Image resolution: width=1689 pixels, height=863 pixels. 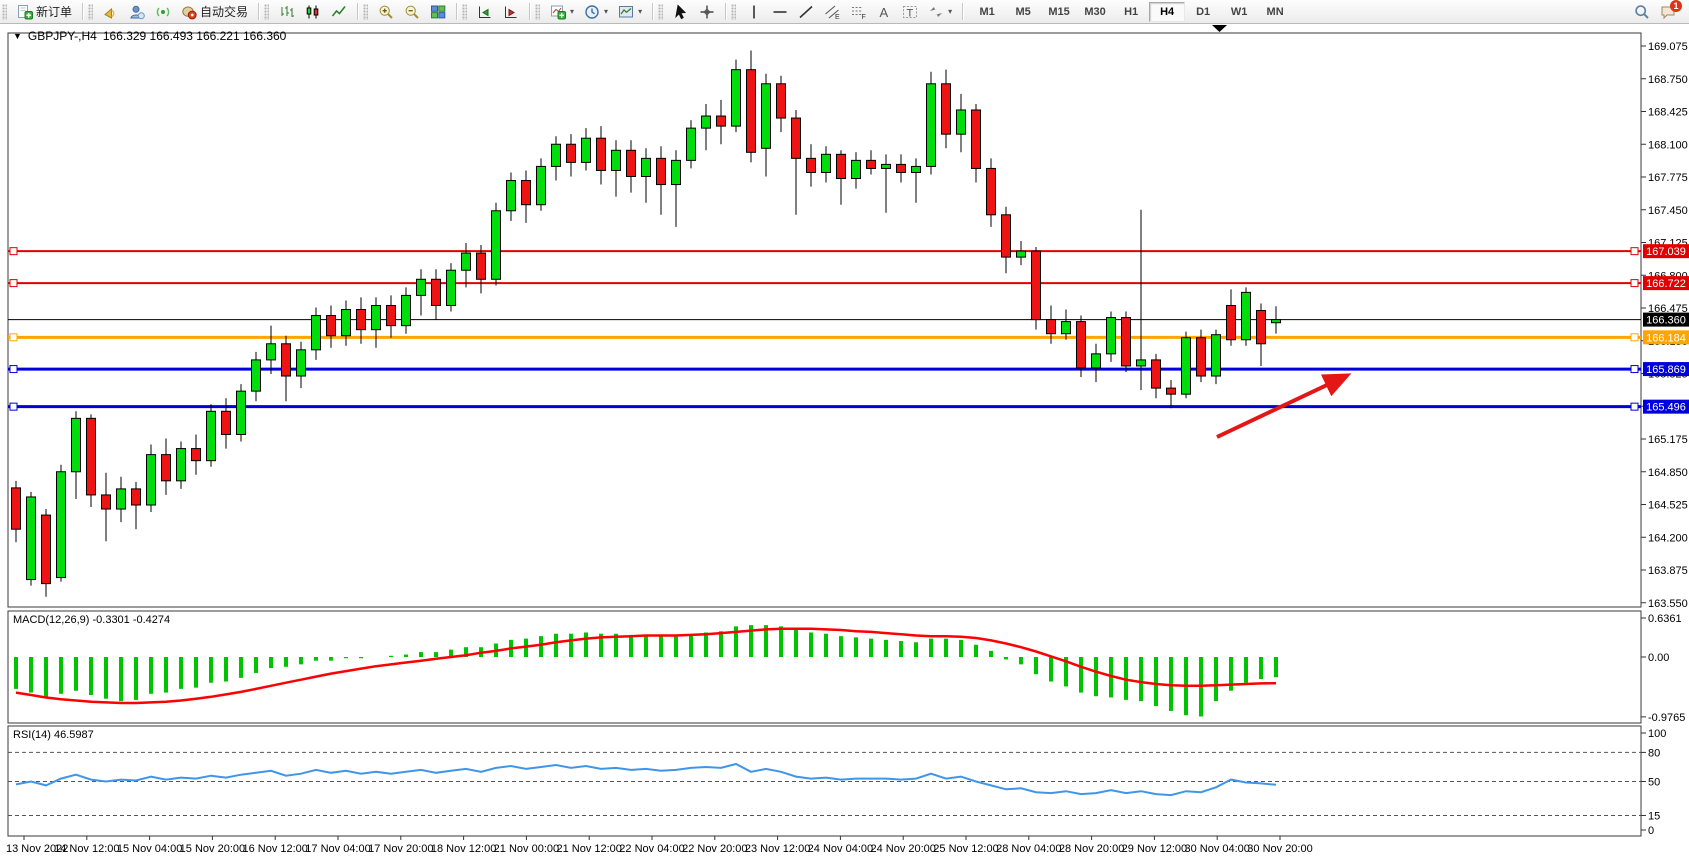 I want to click on periods-button: ▾, so click(x=596, y=12).